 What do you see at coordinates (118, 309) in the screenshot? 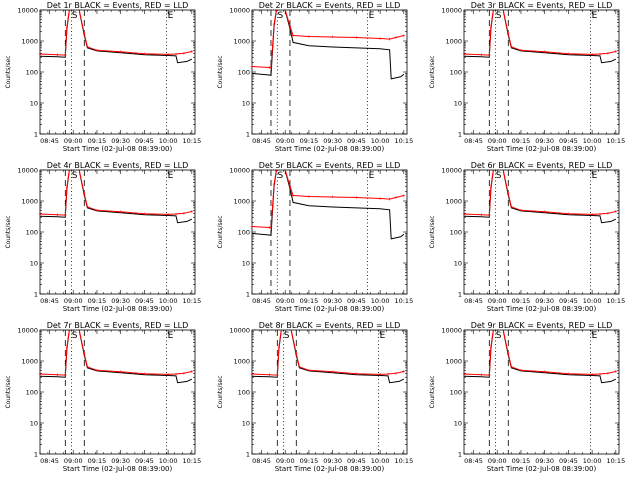
I see `x-axis-label: Start Time (02-Jul-08 08:39:00)` at bounding box center [118, 309].